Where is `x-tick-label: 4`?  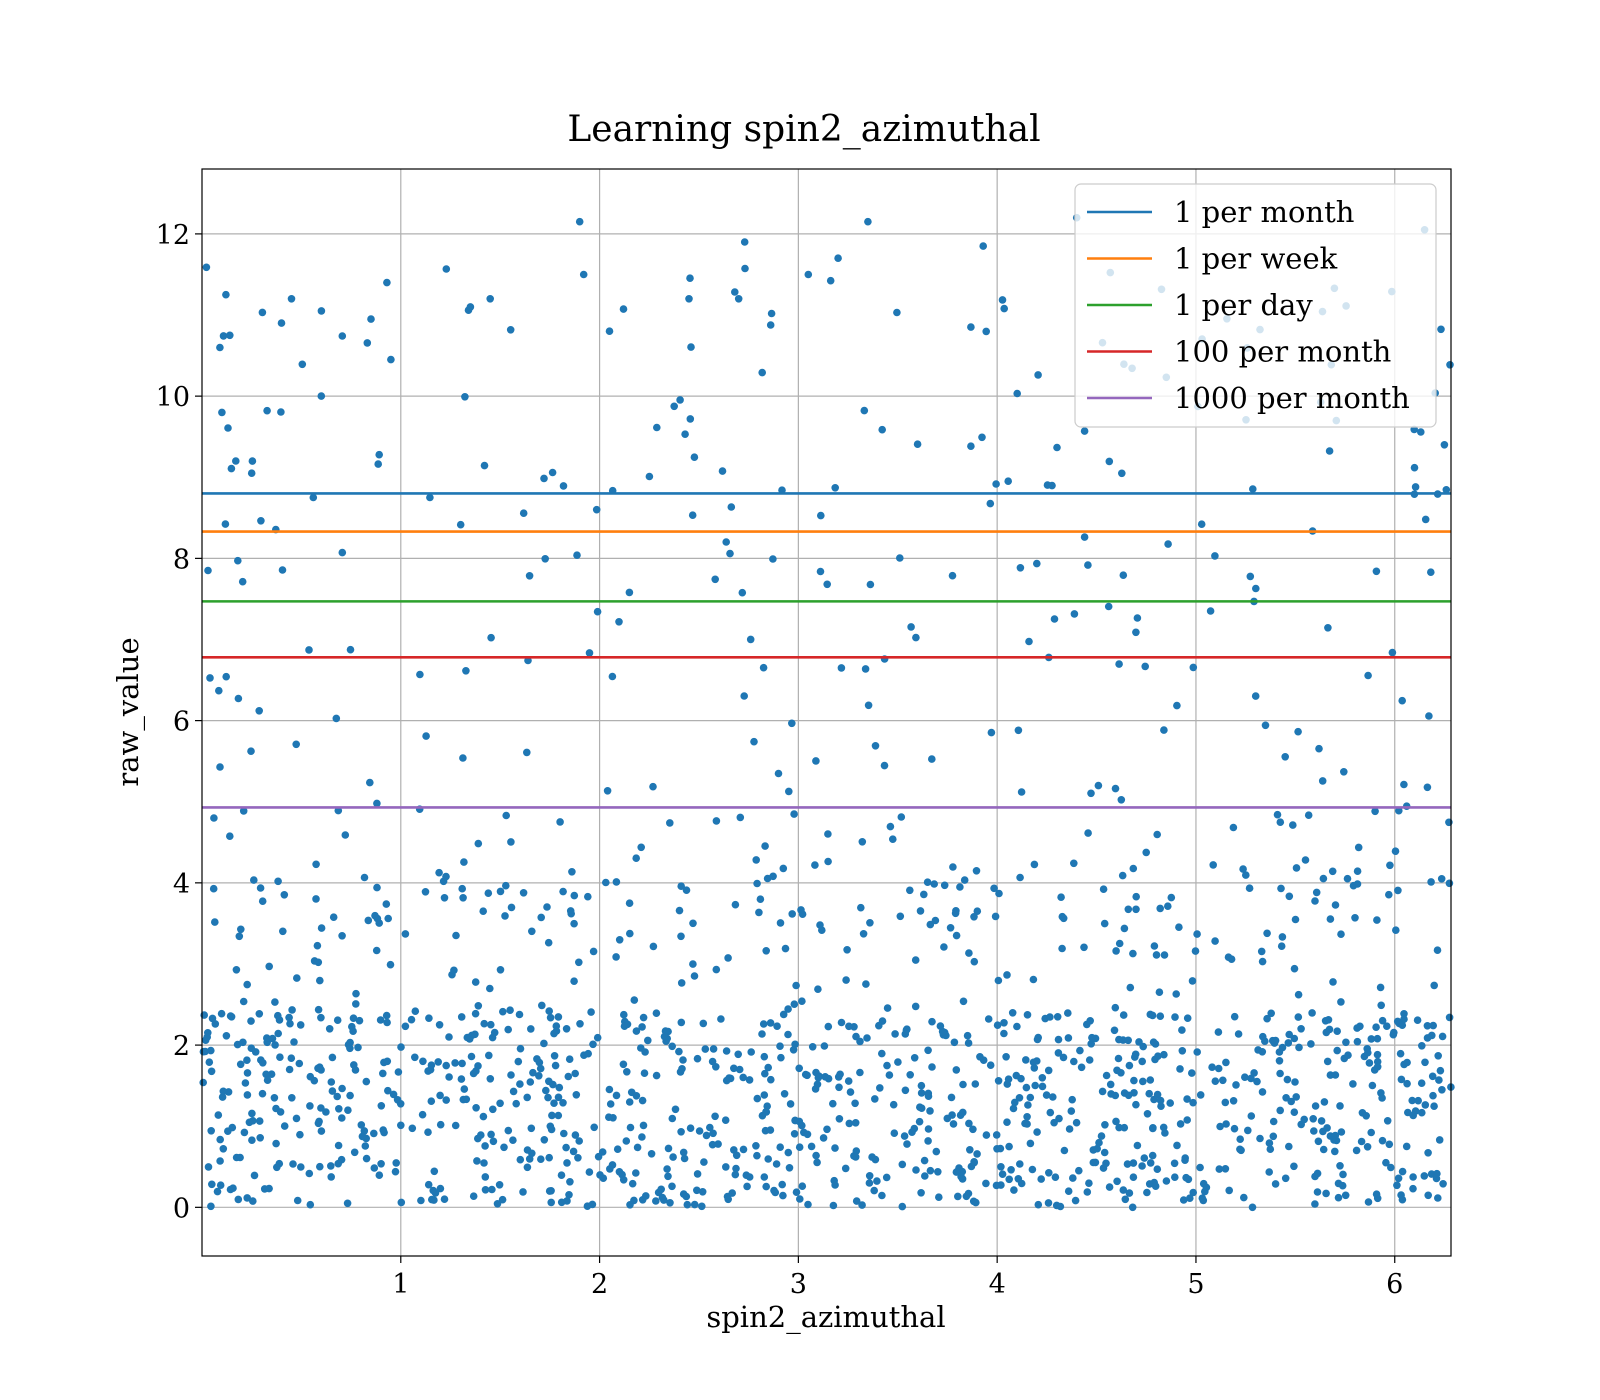 x-tick-label: 4 is located at coordinates (997, 1284).